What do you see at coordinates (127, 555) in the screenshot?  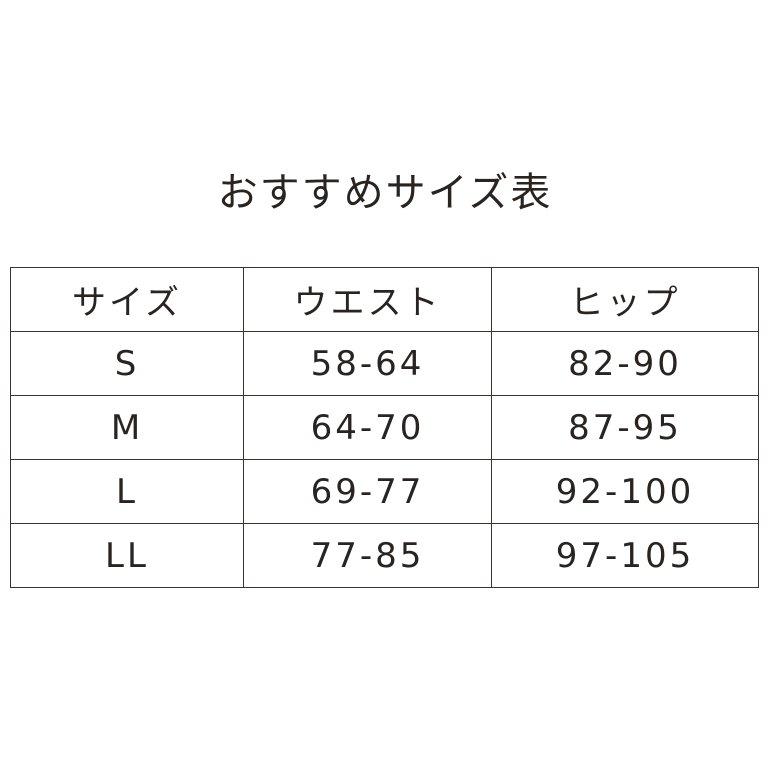 I see `cell-size: LL` at bounding box center [127, 555].